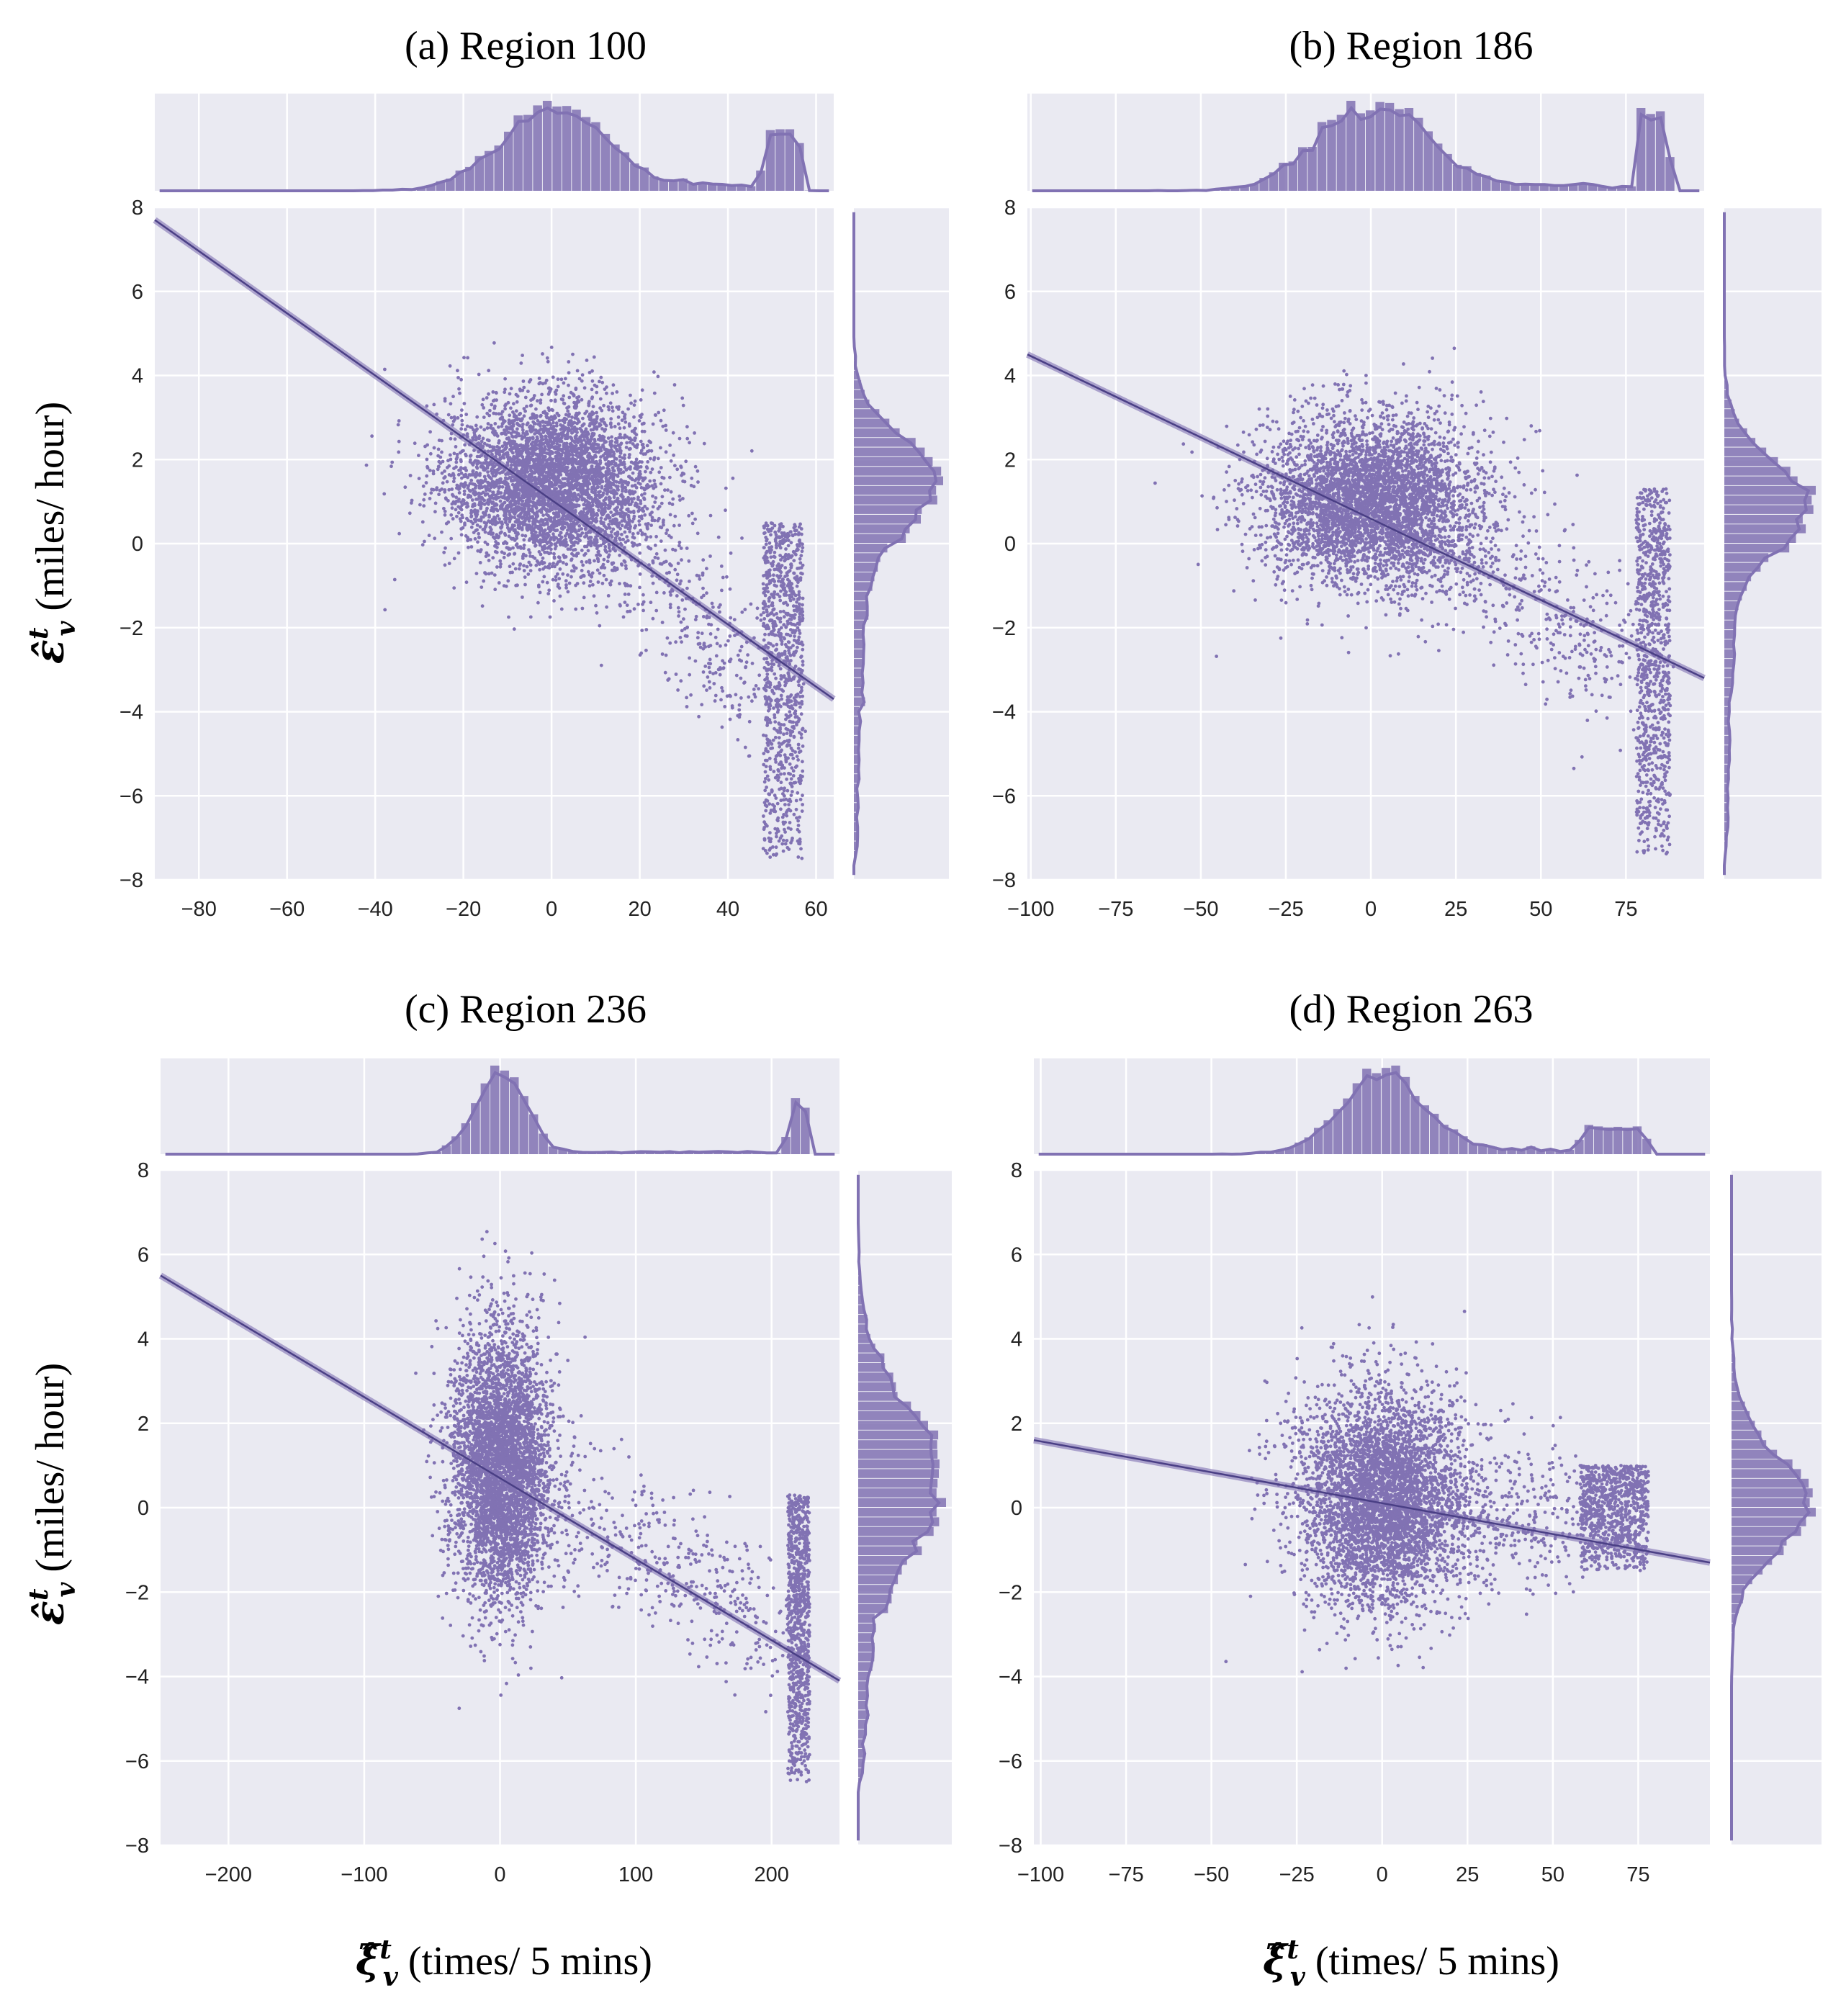 The height and width of the screenshot is (2016, 1828). What do you see at coordinates (137, 208) in the screenshot?
I see `y-tick-label: 8` at bounding box center [137, 208].